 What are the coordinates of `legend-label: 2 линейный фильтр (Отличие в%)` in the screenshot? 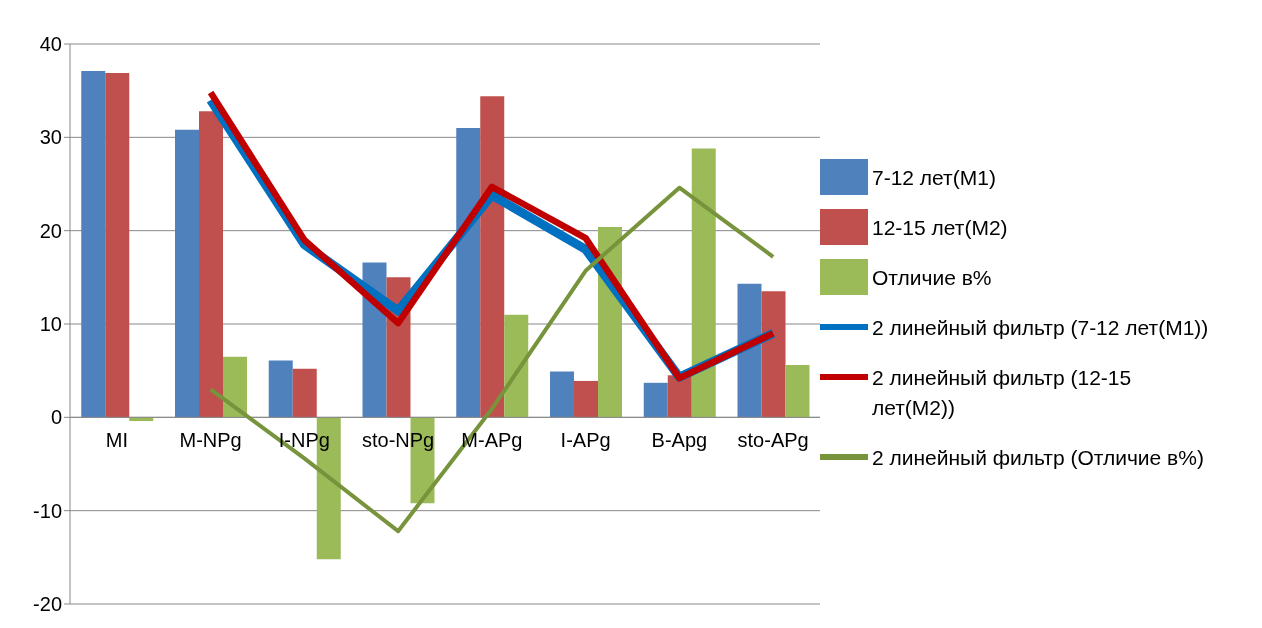 It's located at (1038, 458).